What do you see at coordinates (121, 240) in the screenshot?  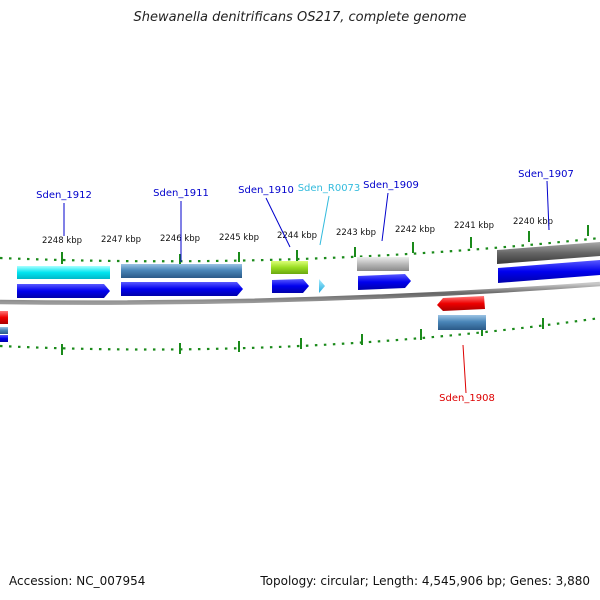 I see `kbp-label: 2247 kbp` at bounding box center [121, 240].